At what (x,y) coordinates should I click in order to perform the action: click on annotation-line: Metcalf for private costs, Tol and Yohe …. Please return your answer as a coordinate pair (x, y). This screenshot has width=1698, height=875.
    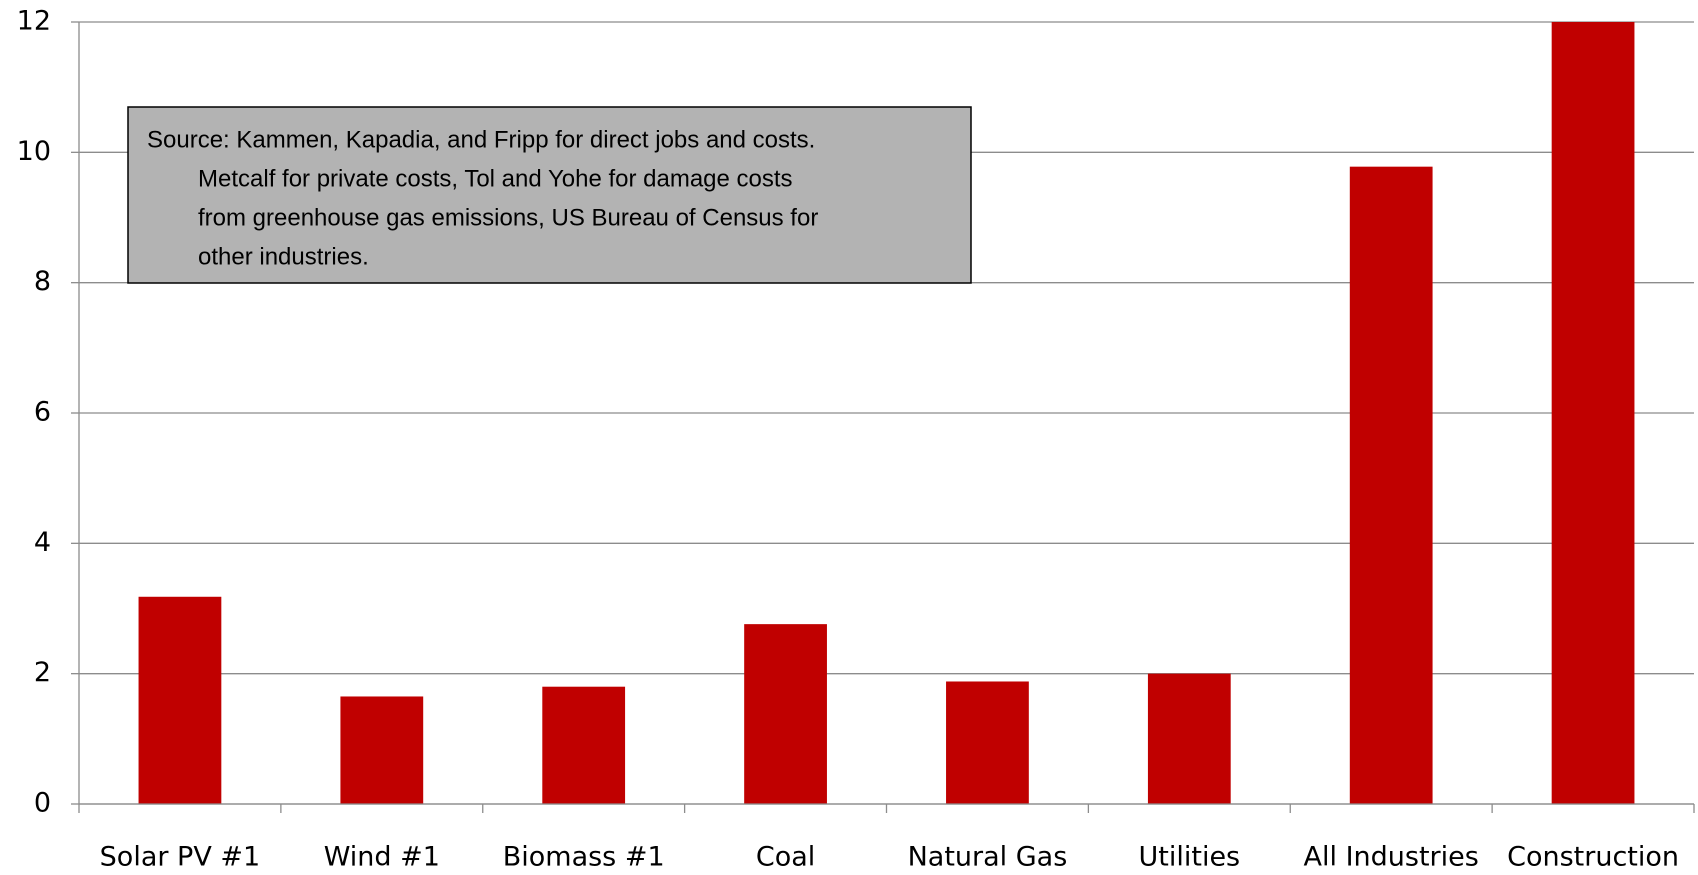
    Looking at the image, I should click on (495, 178).